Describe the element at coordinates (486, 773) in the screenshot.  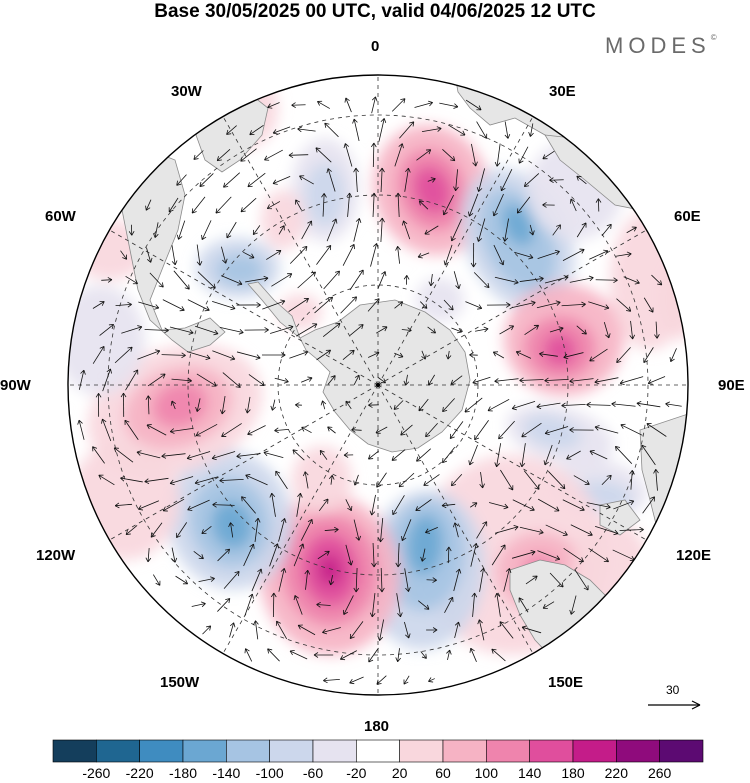
I see `colorbar-tick-label: 100` at that location.